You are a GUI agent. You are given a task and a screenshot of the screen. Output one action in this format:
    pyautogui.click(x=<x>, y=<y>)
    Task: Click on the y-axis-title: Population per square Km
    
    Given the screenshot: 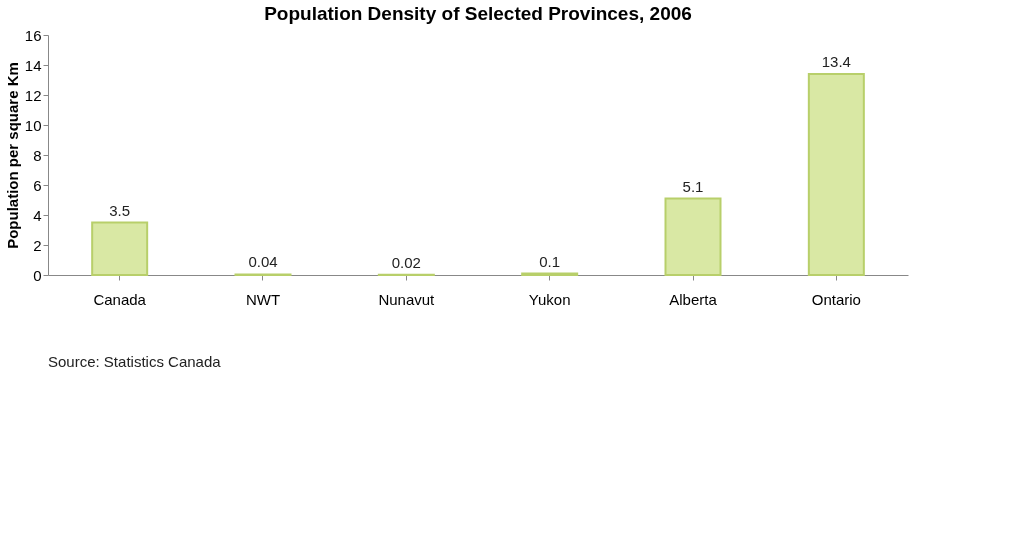 What is the action you would take?
    pyautogui.click(x=12, y=155)
    